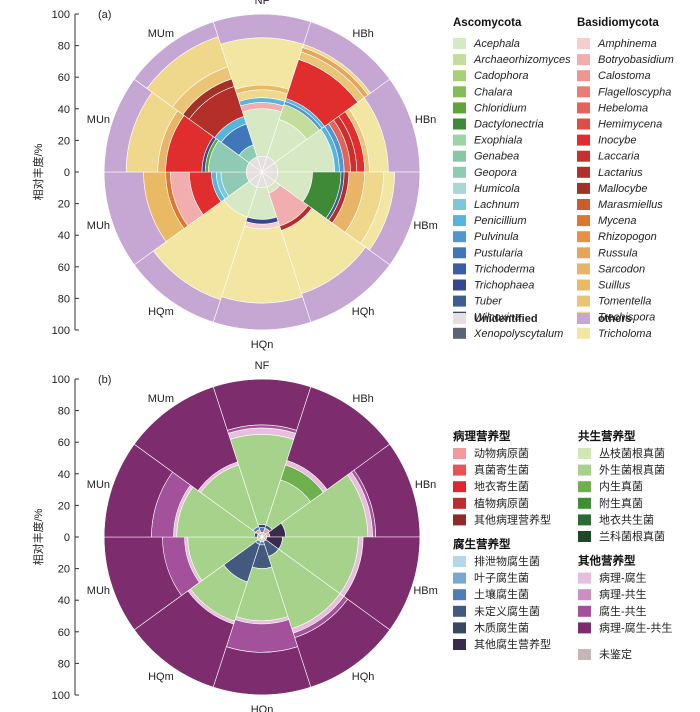 The width and height of the screenshot is (700, 712). What do you see at coordinates (625, 334) in the screenshot?
I see `legend-label: Tricholoma` at bounding box center [625, 334].